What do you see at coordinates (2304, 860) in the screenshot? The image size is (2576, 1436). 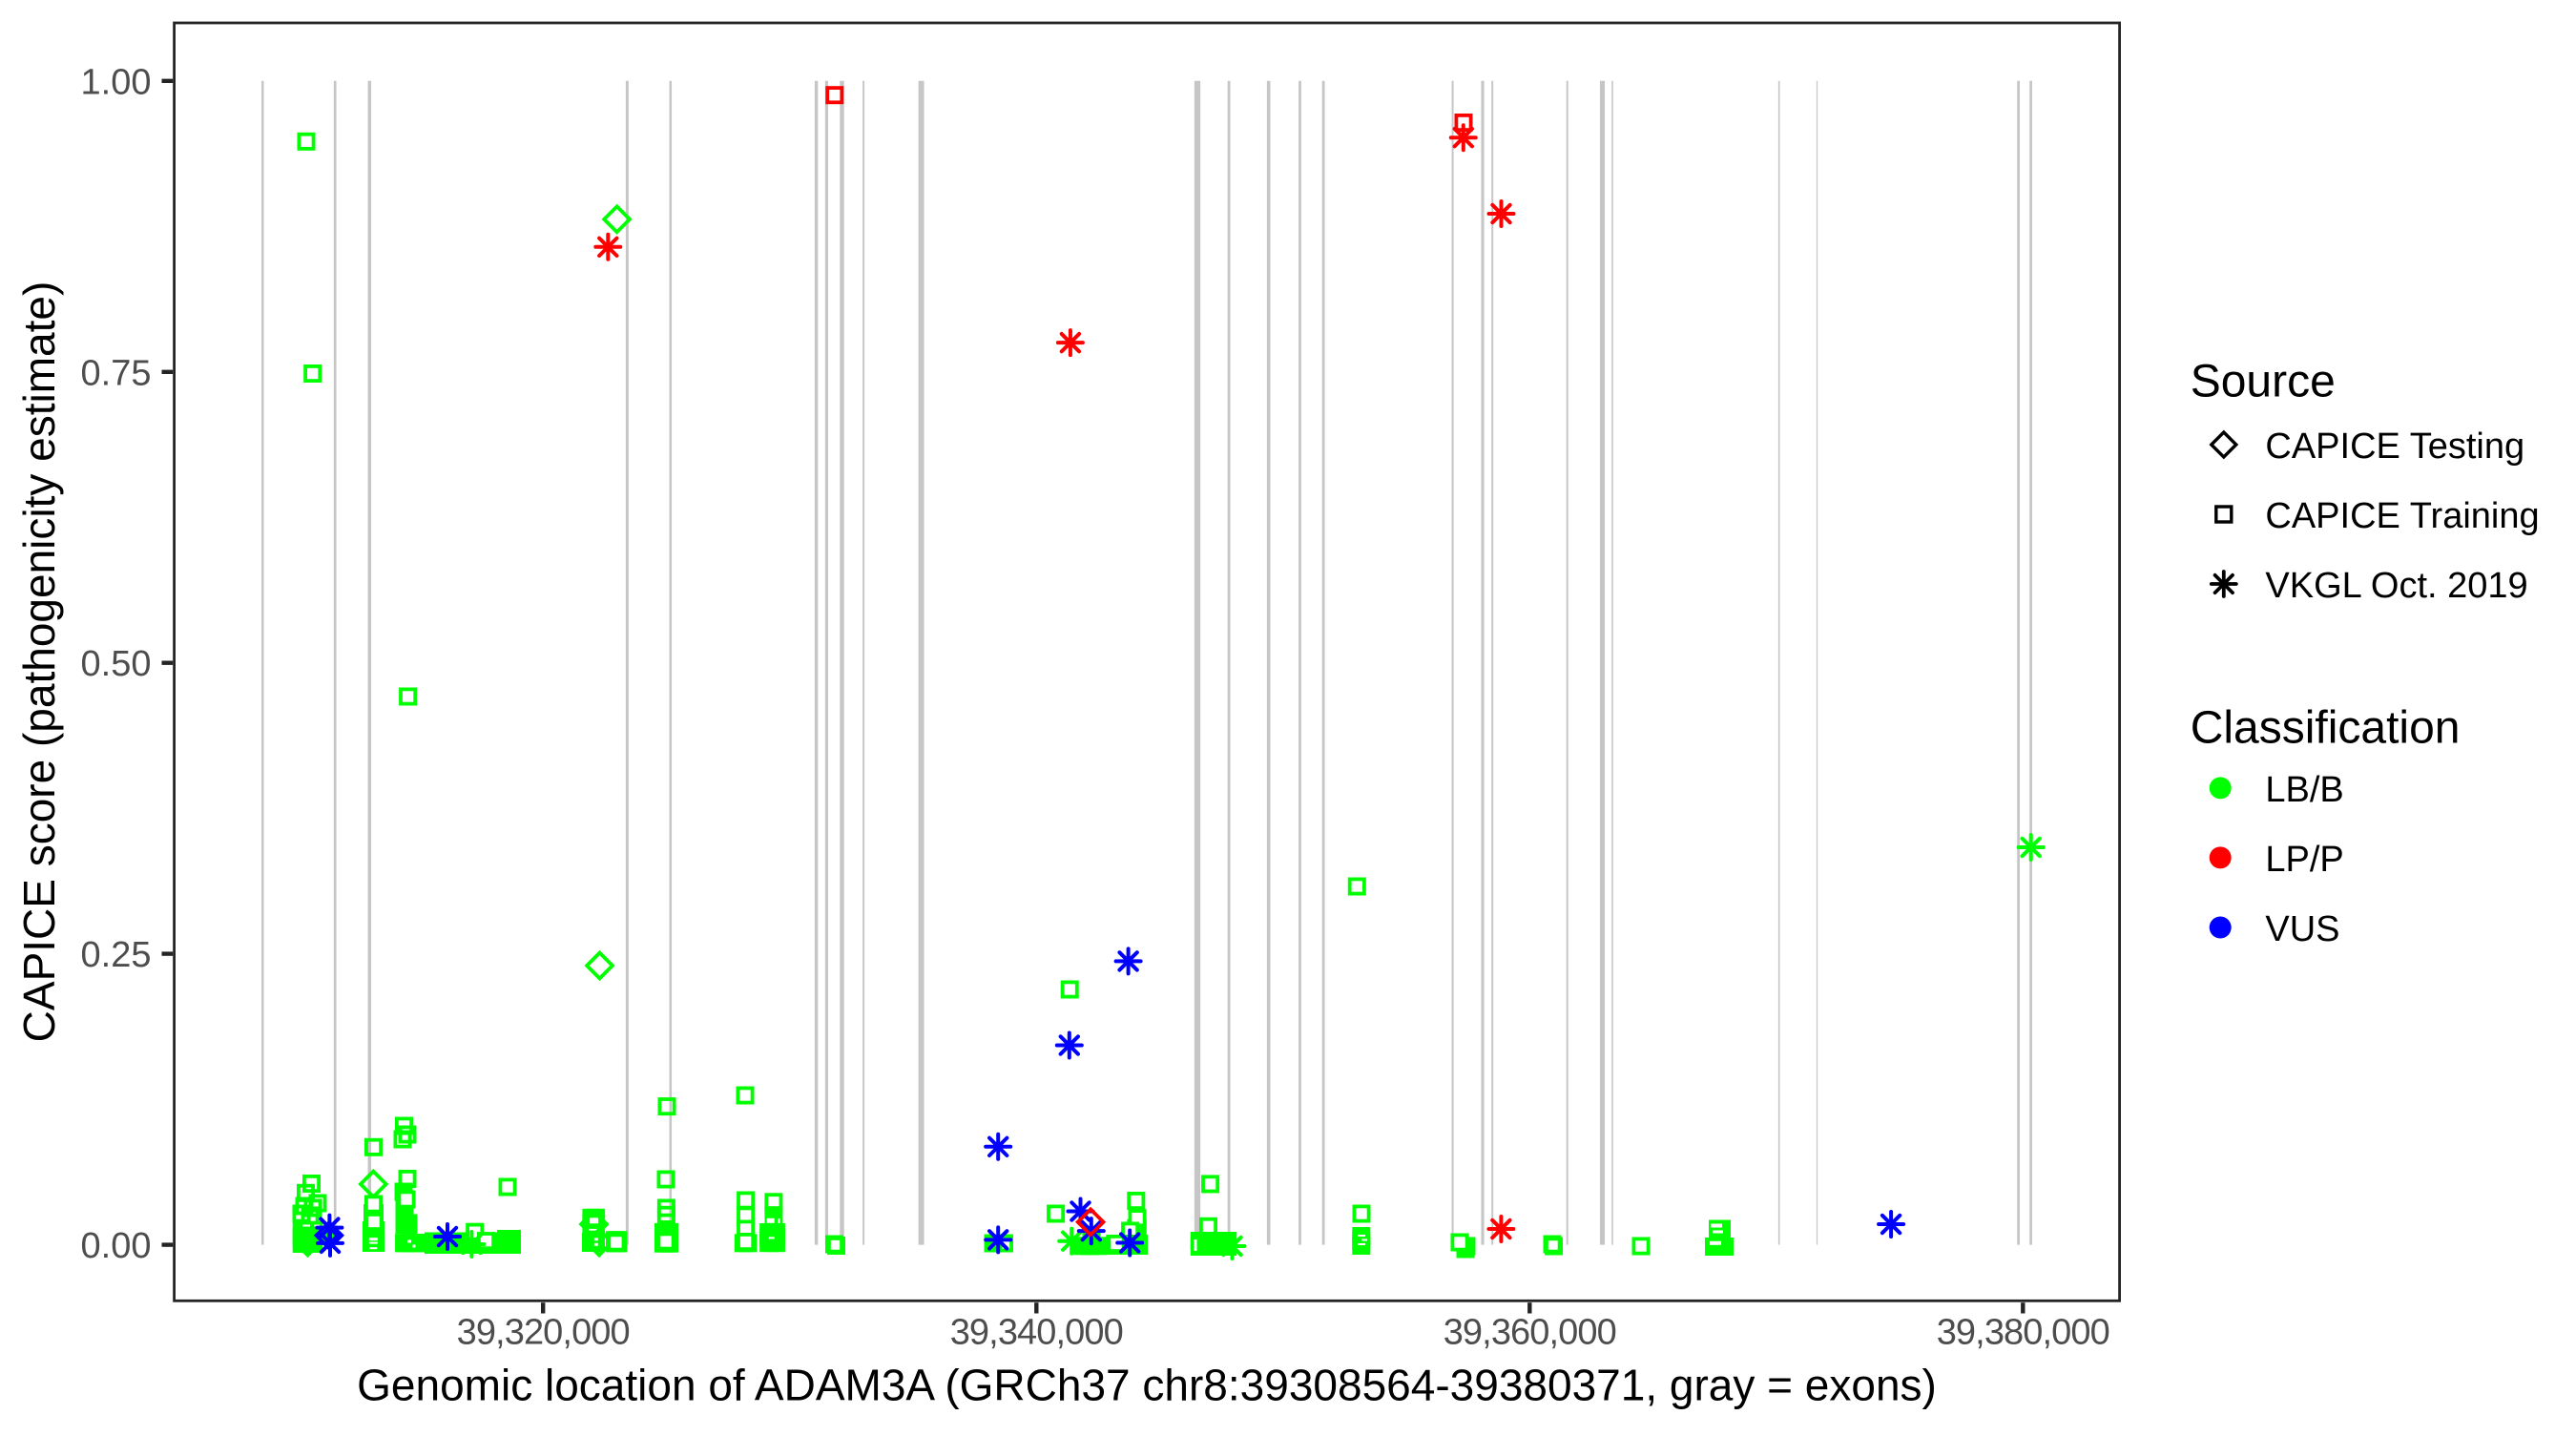 I see `svg-text: LP/P` at bounding box center [2304, 860].